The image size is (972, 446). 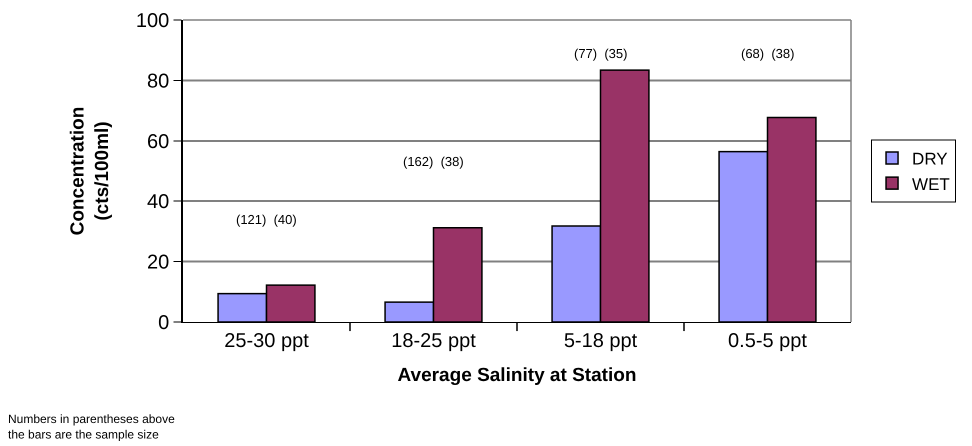 I want to click on legend-label: DRY, so click(x=930, y=159).